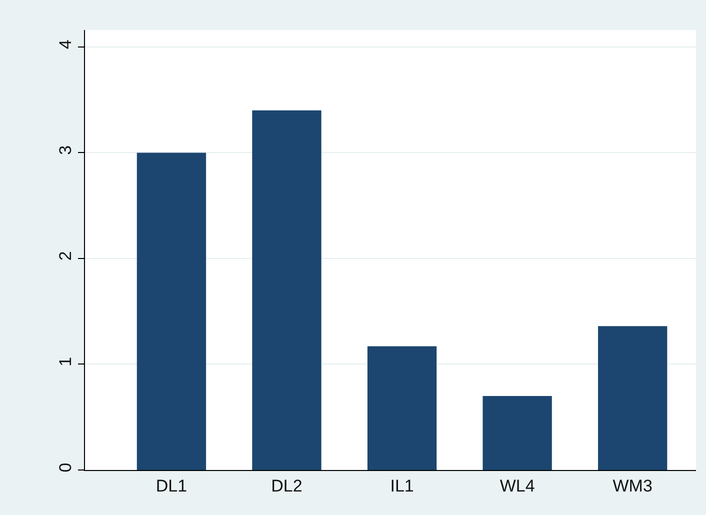  Describe the element at coordinates (402, 486) in the screenshot. I see `x-tick-label: IL1` at that location.